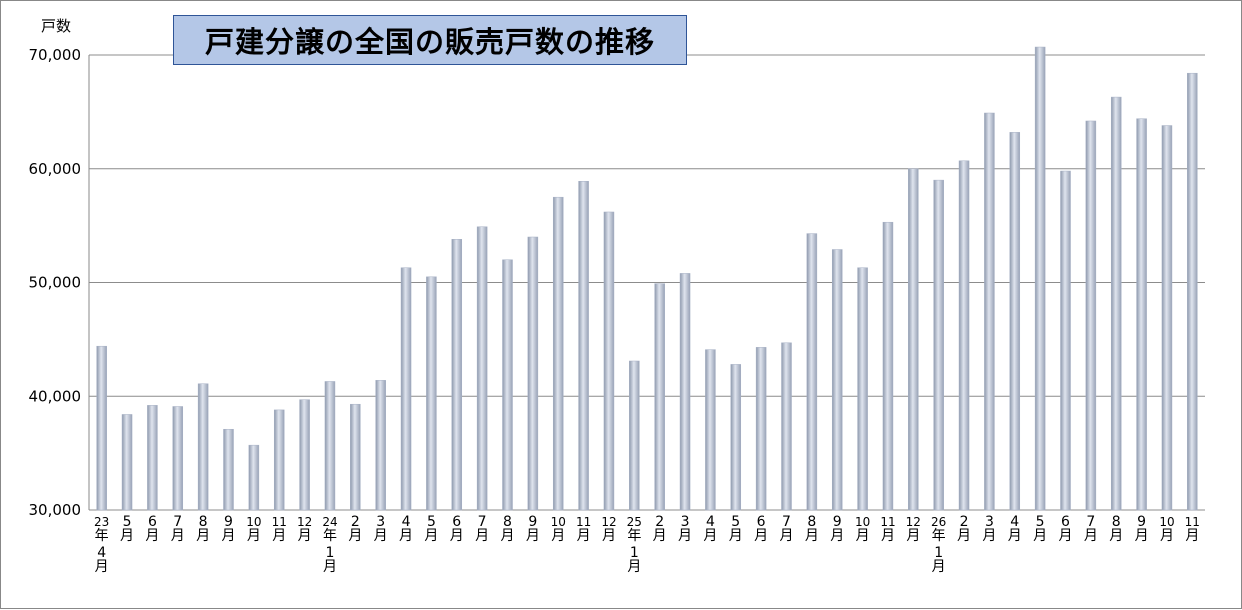  I want to click on y-tick-label: 30,000, so click(55, 510).